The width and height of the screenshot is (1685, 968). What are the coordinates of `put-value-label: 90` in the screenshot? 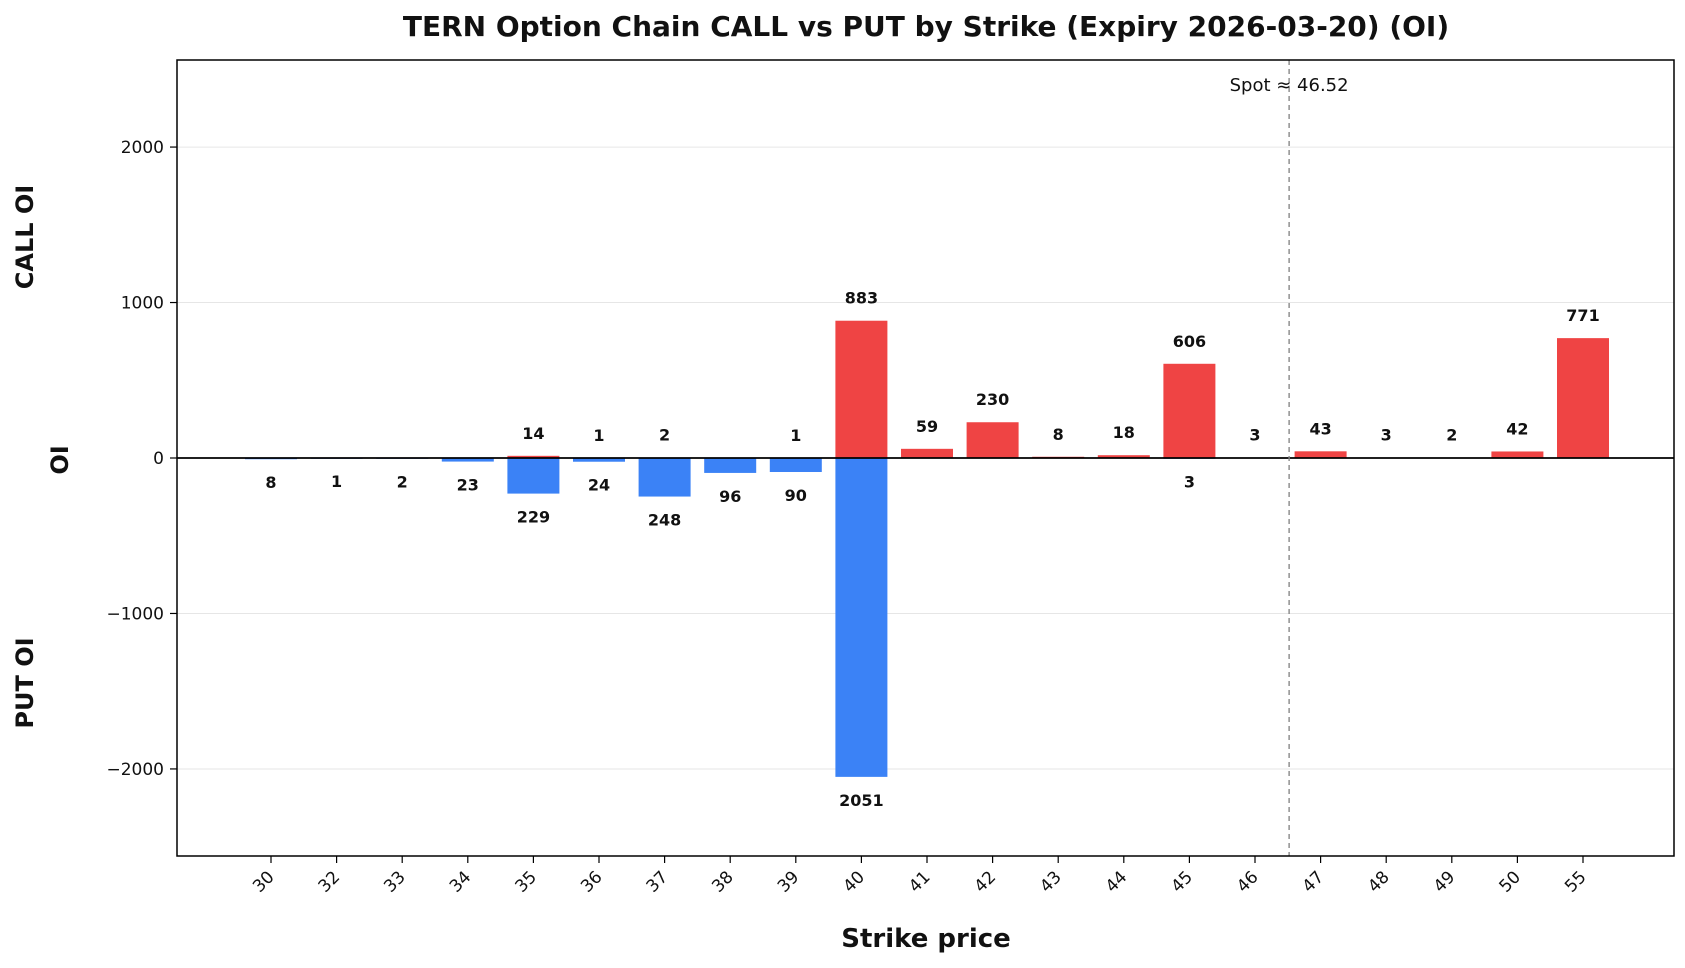 It's located at (796, 495).